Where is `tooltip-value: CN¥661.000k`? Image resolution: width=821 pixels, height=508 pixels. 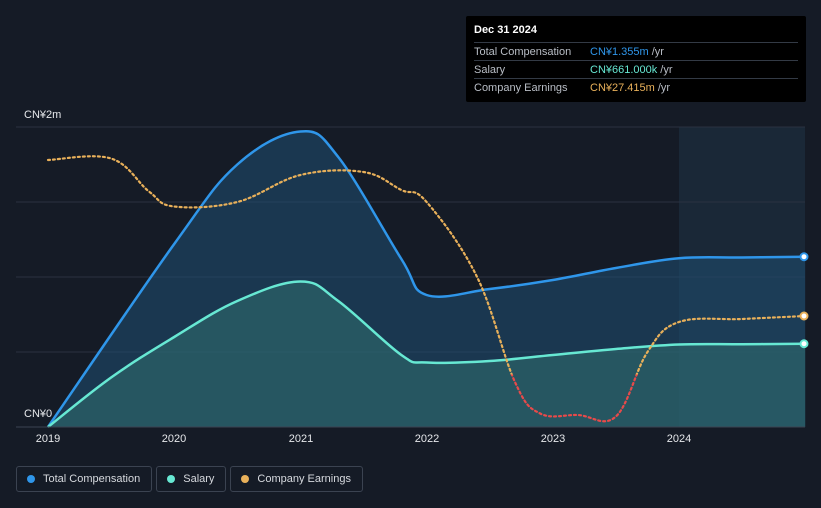 tooltip-value: CN¥661.000k is located at coordinates (624, 69).